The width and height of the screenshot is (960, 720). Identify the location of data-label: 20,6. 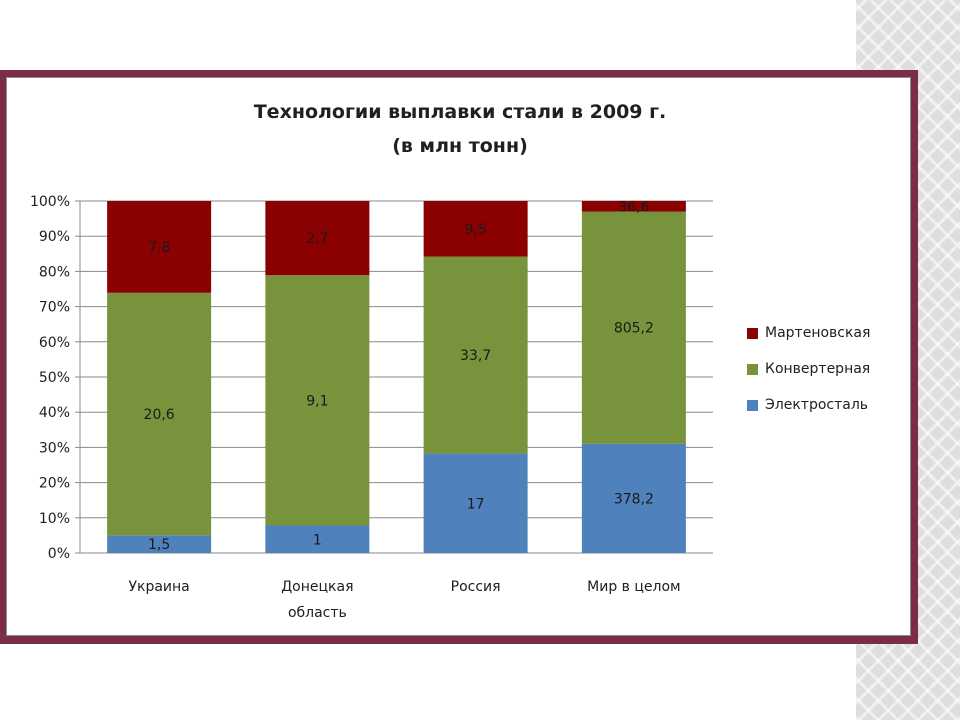
(159, 415).